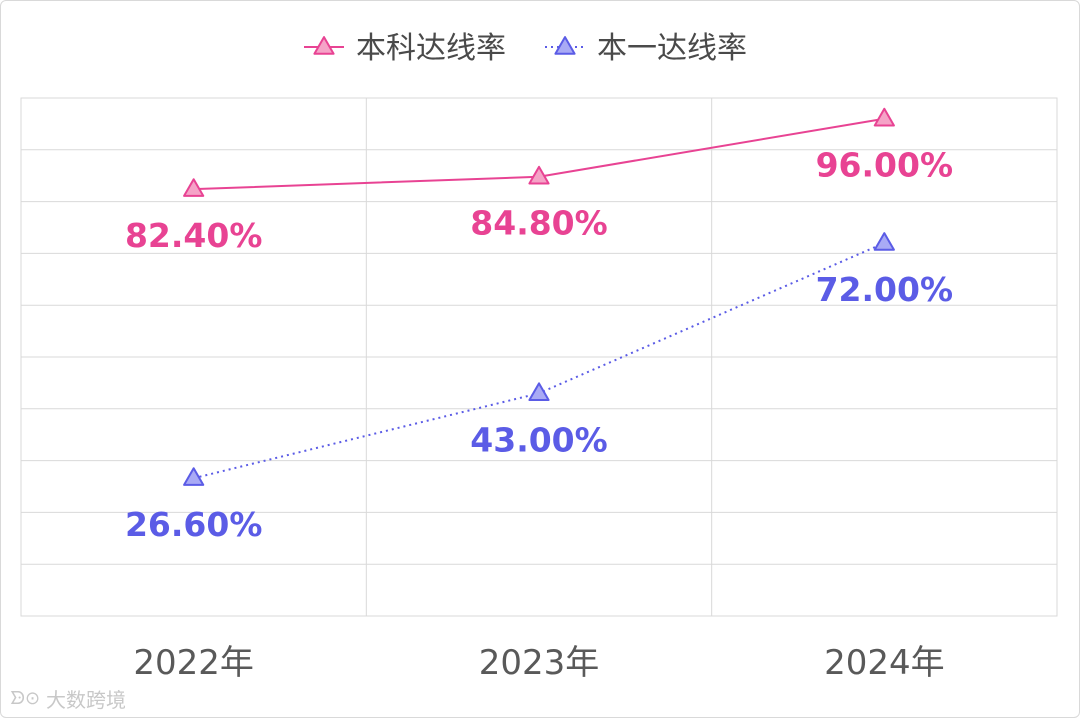 The width and height of the screenshot is (1080, 718). What do you see at coordinates (538, 223) in the screenshot?
I see `data-label: 84.80%` at bounding box center [538, 223].